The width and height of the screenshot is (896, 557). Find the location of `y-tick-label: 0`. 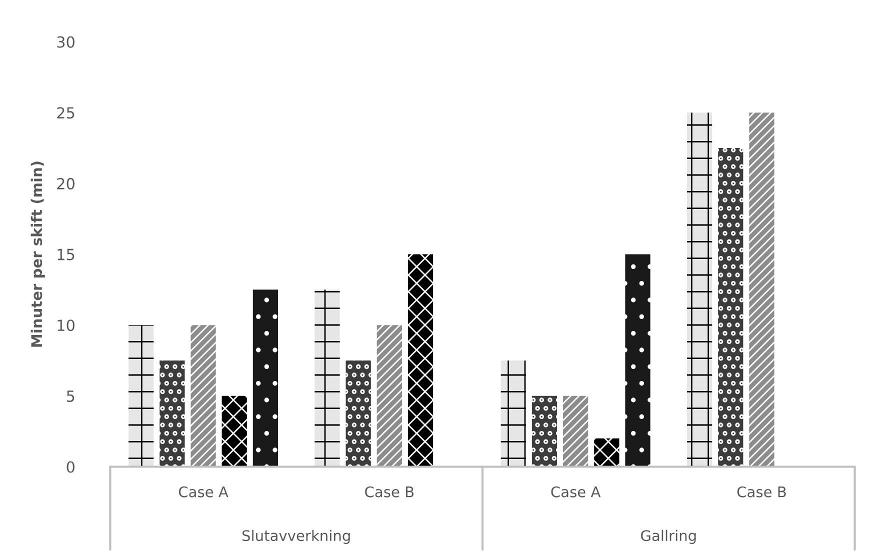

y-tick-label: 0 is located at coordinates (70, 467).